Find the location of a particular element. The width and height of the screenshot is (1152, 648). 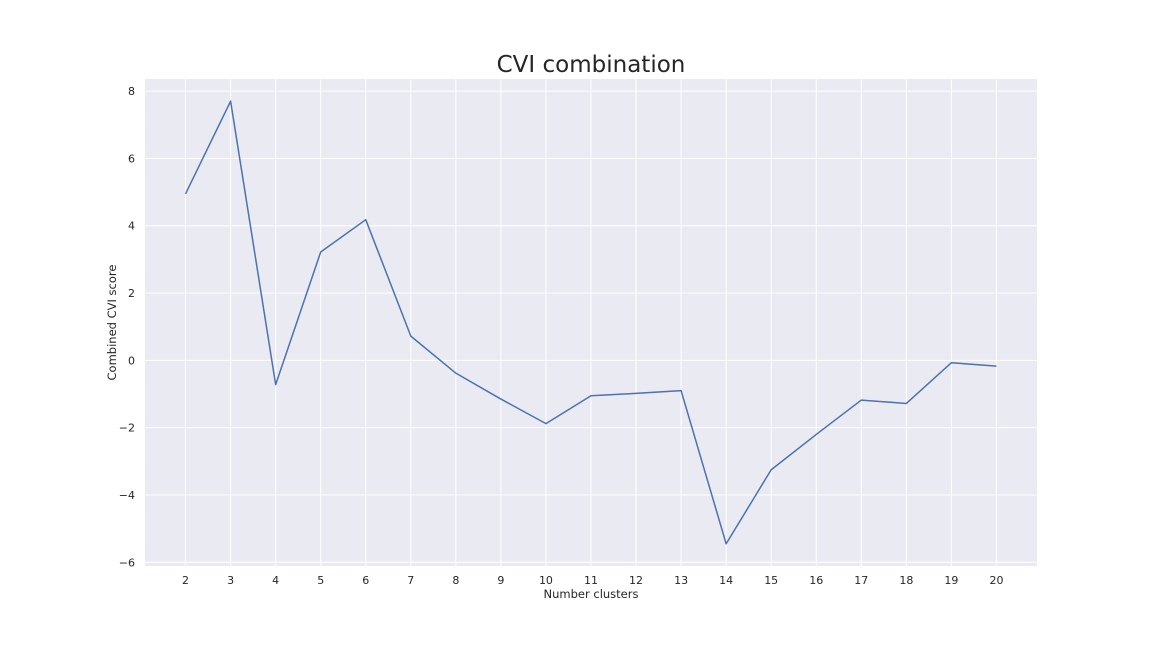

x-tick-label: 15 is located at coordinates (771, 580).